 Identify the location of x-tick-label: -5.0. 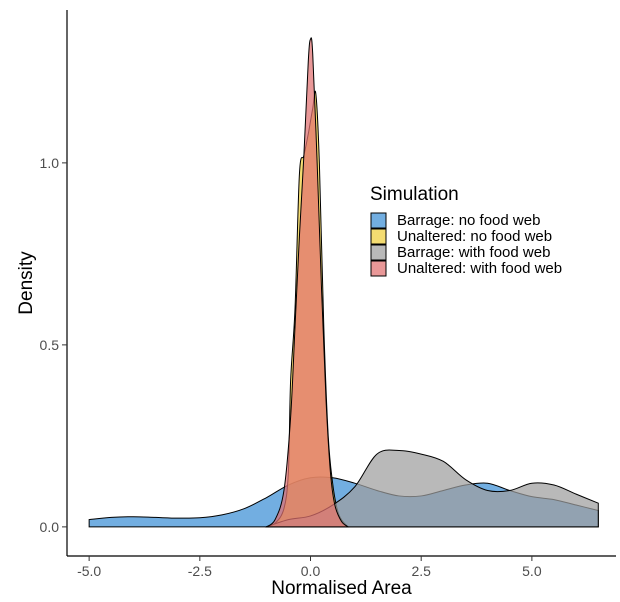
(89, 571).